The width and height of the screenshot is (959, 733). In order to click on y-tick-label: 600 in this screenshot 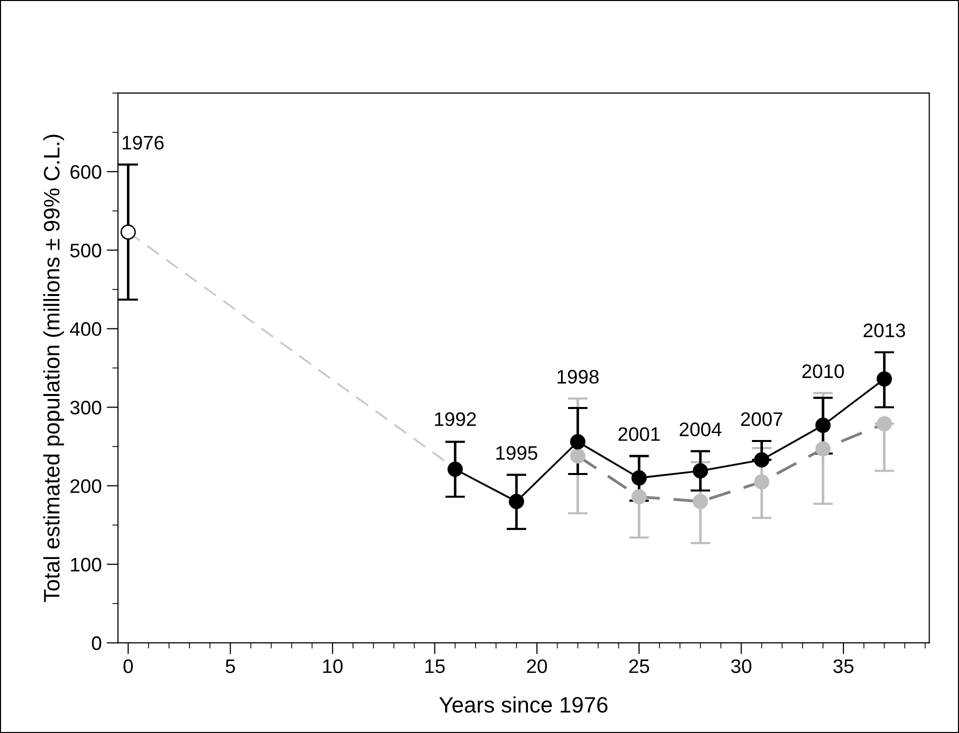, I will do `click(86, 172)`.